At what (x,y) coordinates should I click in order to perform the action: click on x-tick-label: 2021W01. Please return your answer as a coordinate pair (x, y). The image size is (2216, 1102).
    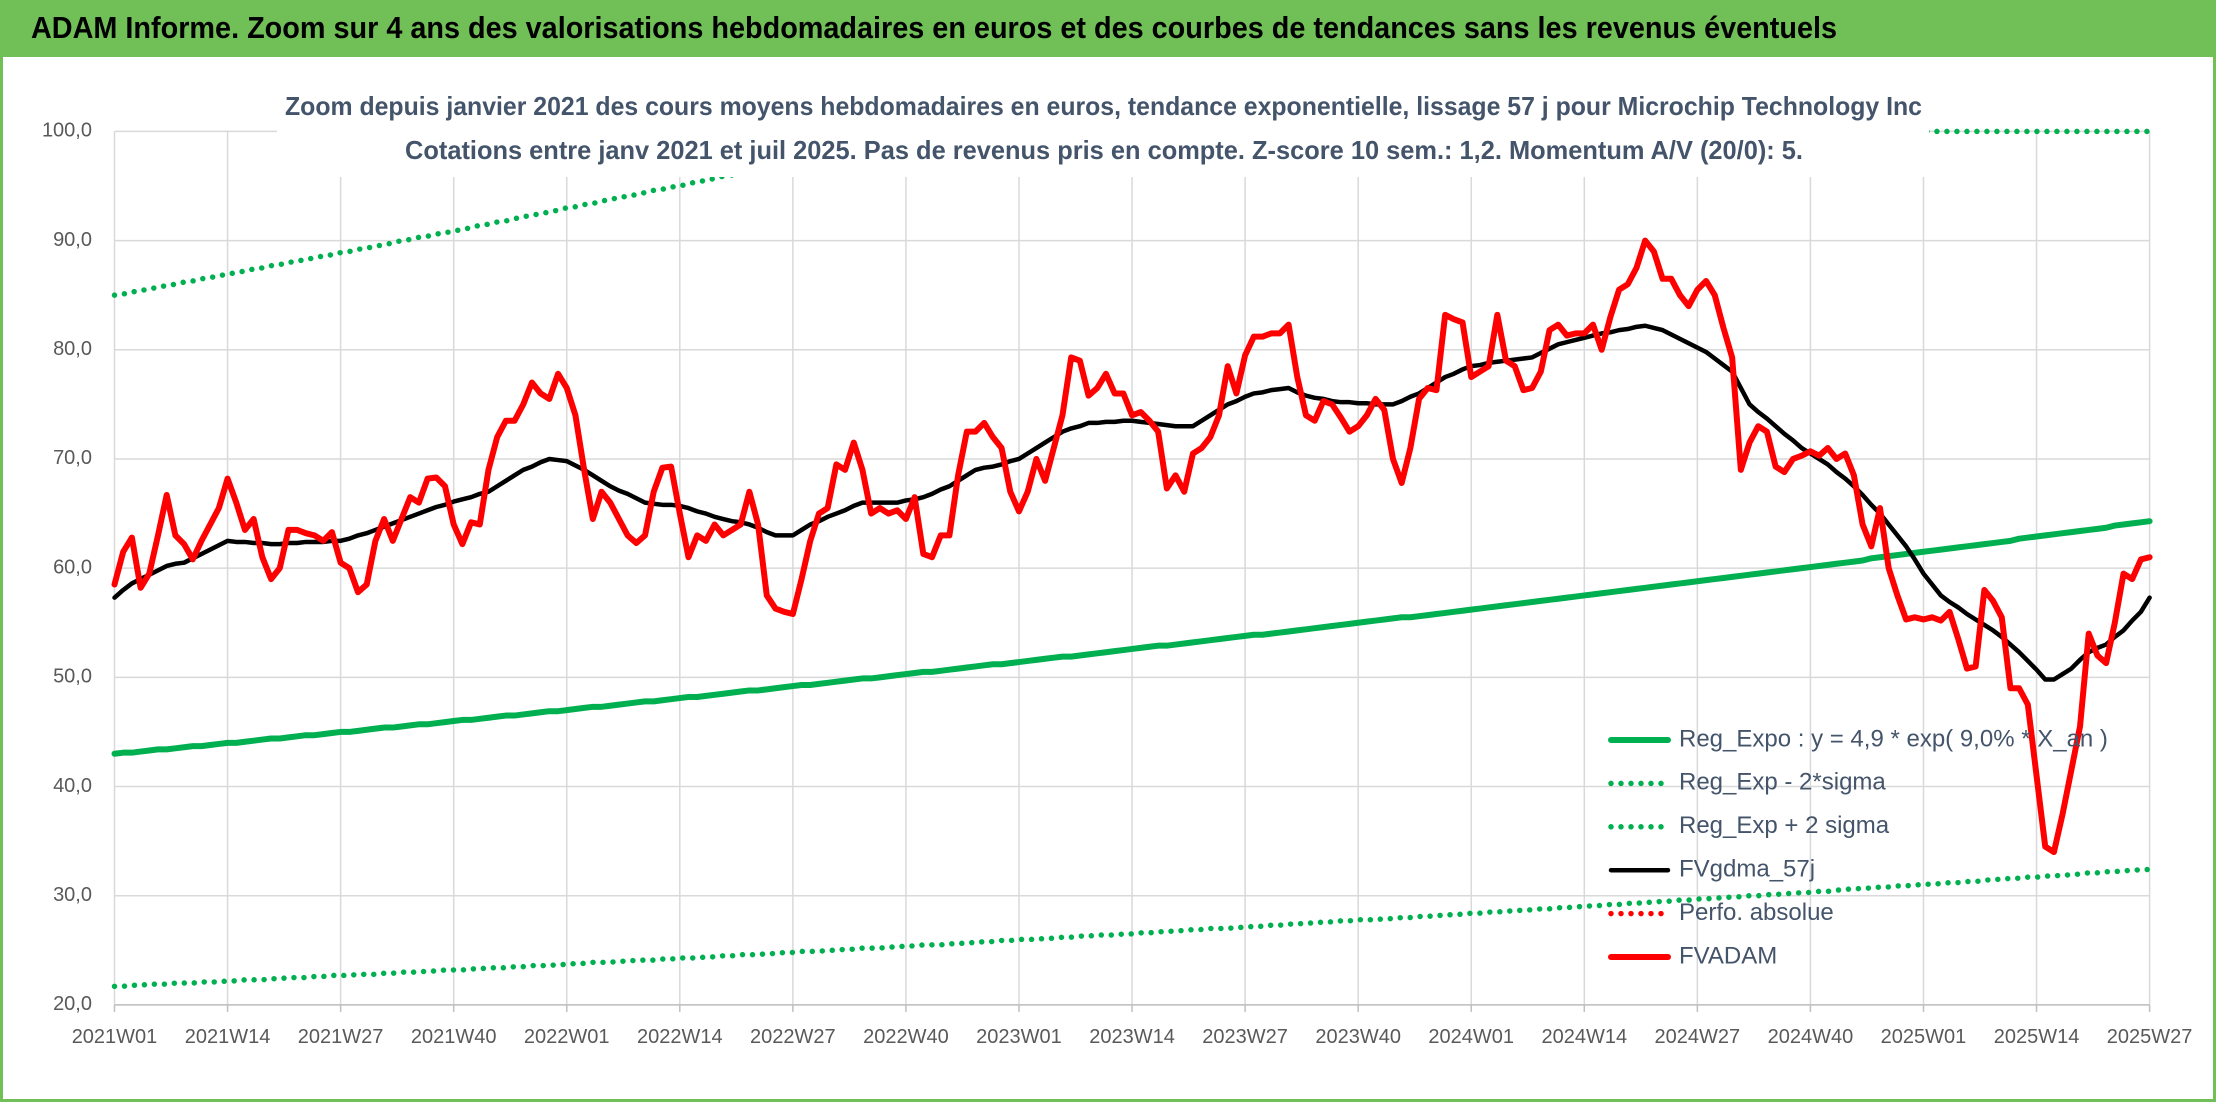
    Looking at the image, I should click on (115, 1037).